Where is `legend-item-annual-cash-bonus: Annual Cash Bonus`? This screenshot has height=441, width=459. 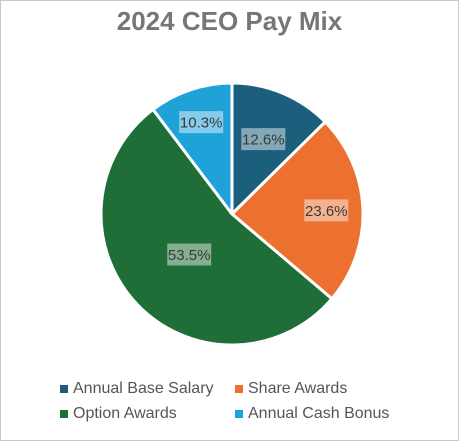 legend-item-annual-cash-bonus: Annual Cash Bonus is located at coordinates (312, 414).